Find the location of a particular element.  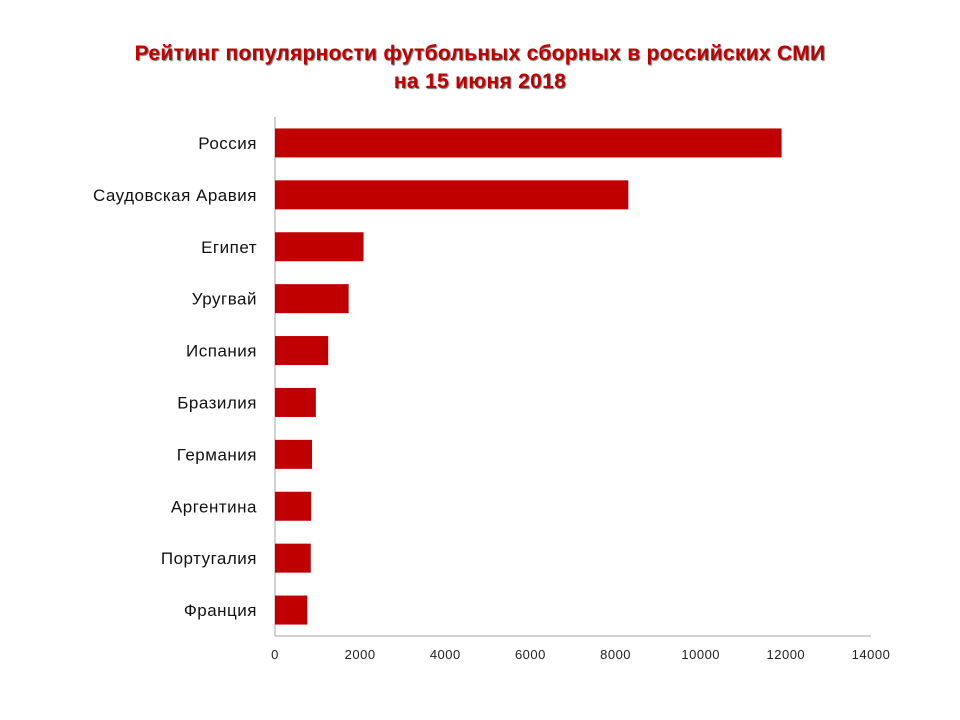

x-tick-label-4: 8000 is located at coordinates (615, 654).